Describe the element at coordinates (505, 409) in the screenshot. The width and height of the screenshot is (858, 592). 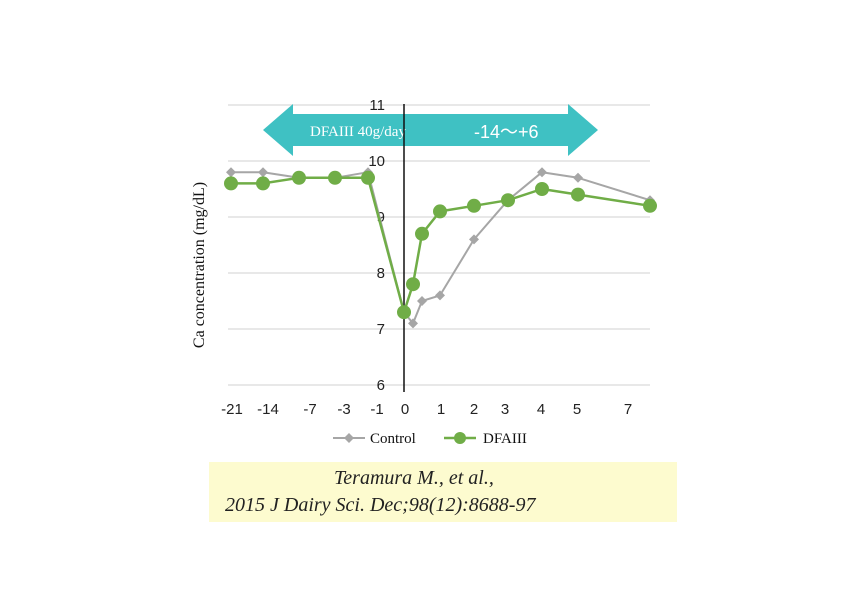
I see `x-tick-label: 3` at that location.